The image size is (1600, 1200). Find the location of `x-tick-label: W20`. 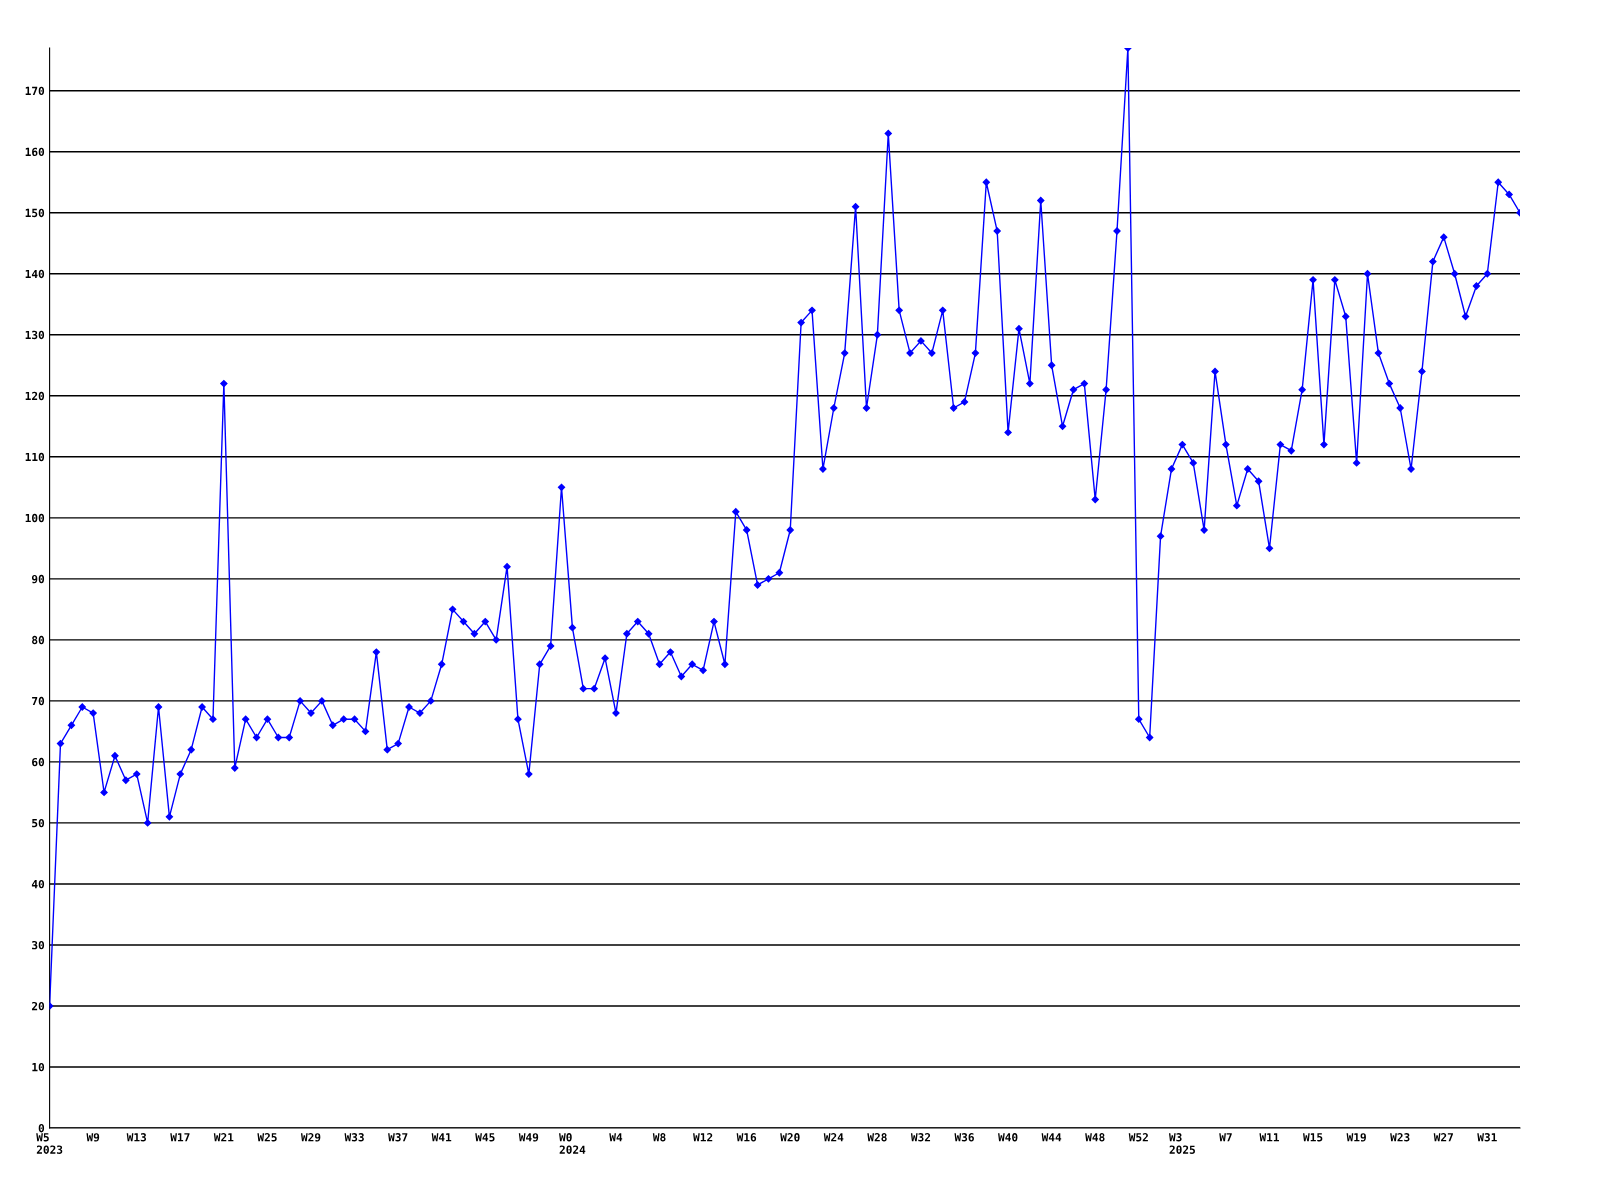

x-tick-label: W20 is located at coordinates (790, 1137).